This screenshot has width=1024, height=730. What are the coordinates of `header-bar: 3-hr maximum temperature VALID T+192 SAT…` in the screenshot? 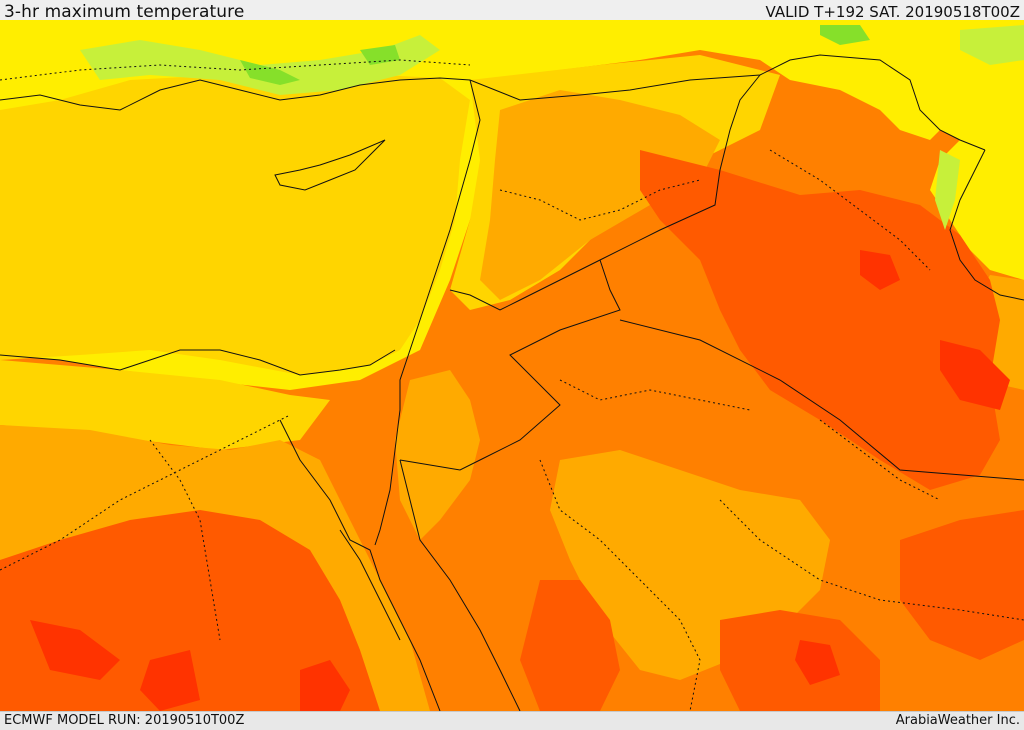 It's located at (512, 11).